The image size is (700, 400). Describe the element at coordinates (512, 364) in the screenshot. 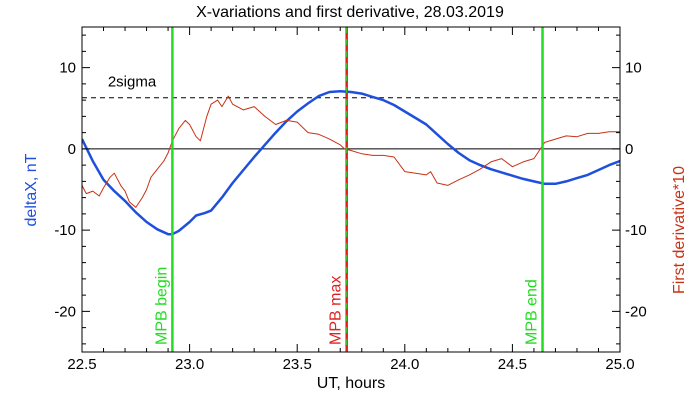

I see `x-tick-label: 24.5` at that location.